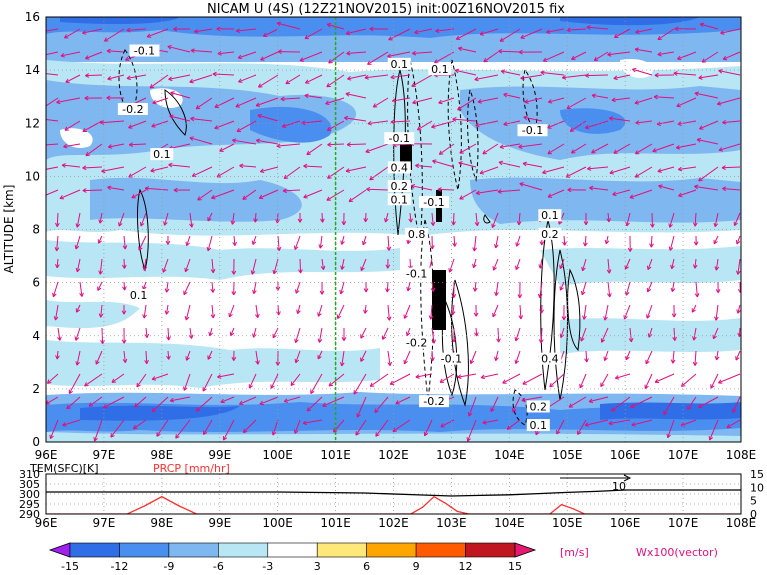 Image resolution: width=767 pixels, height=575 pixels. What do you see at coordinates (29, 474) in the screenshot?
I see `surface-left-tick: 310` at bounding box center [29, 474].